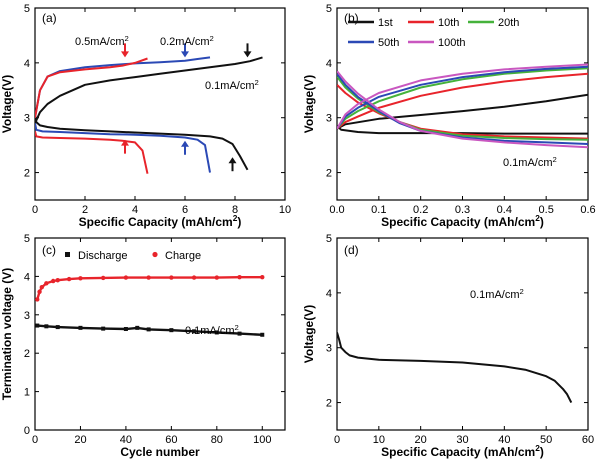 The width and height of the screenshot is (600, 460). I want to click on x-tick-label: 4, so click(135, 210).